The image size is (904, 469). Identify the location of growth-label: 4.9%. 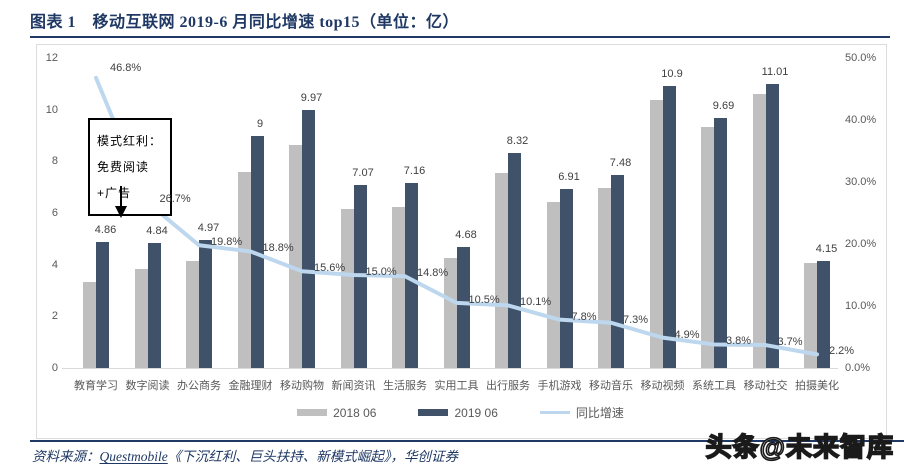
(687, 334).